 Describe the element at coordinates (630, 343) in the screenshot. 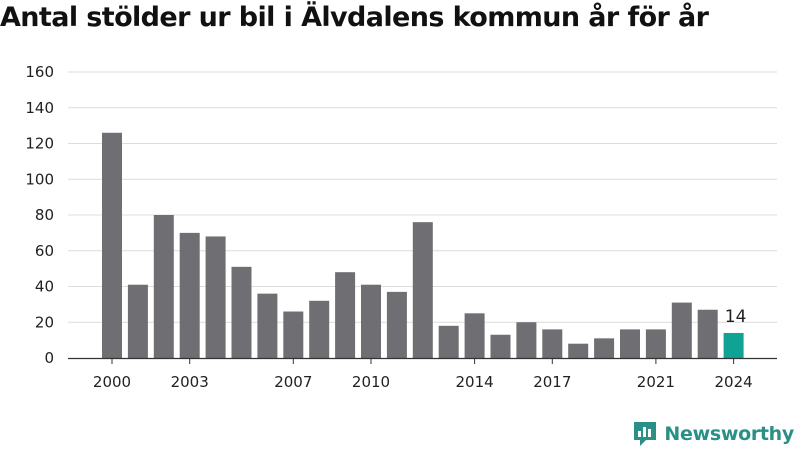

I see `bar-2020` at that location.